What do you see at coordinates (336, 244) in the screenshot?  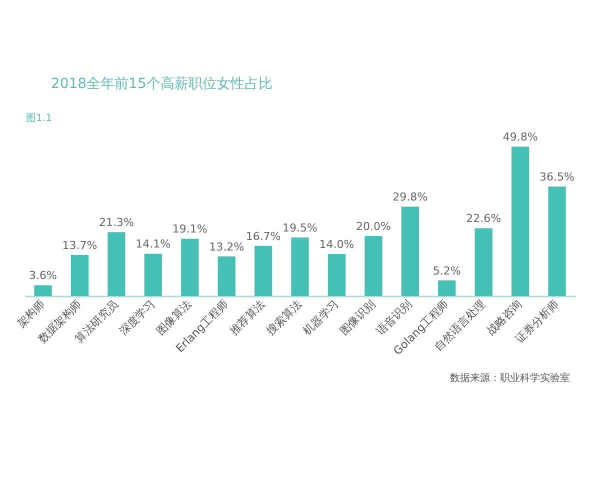 I see `data-label: 14.0%` at bounding box center [336, 244].